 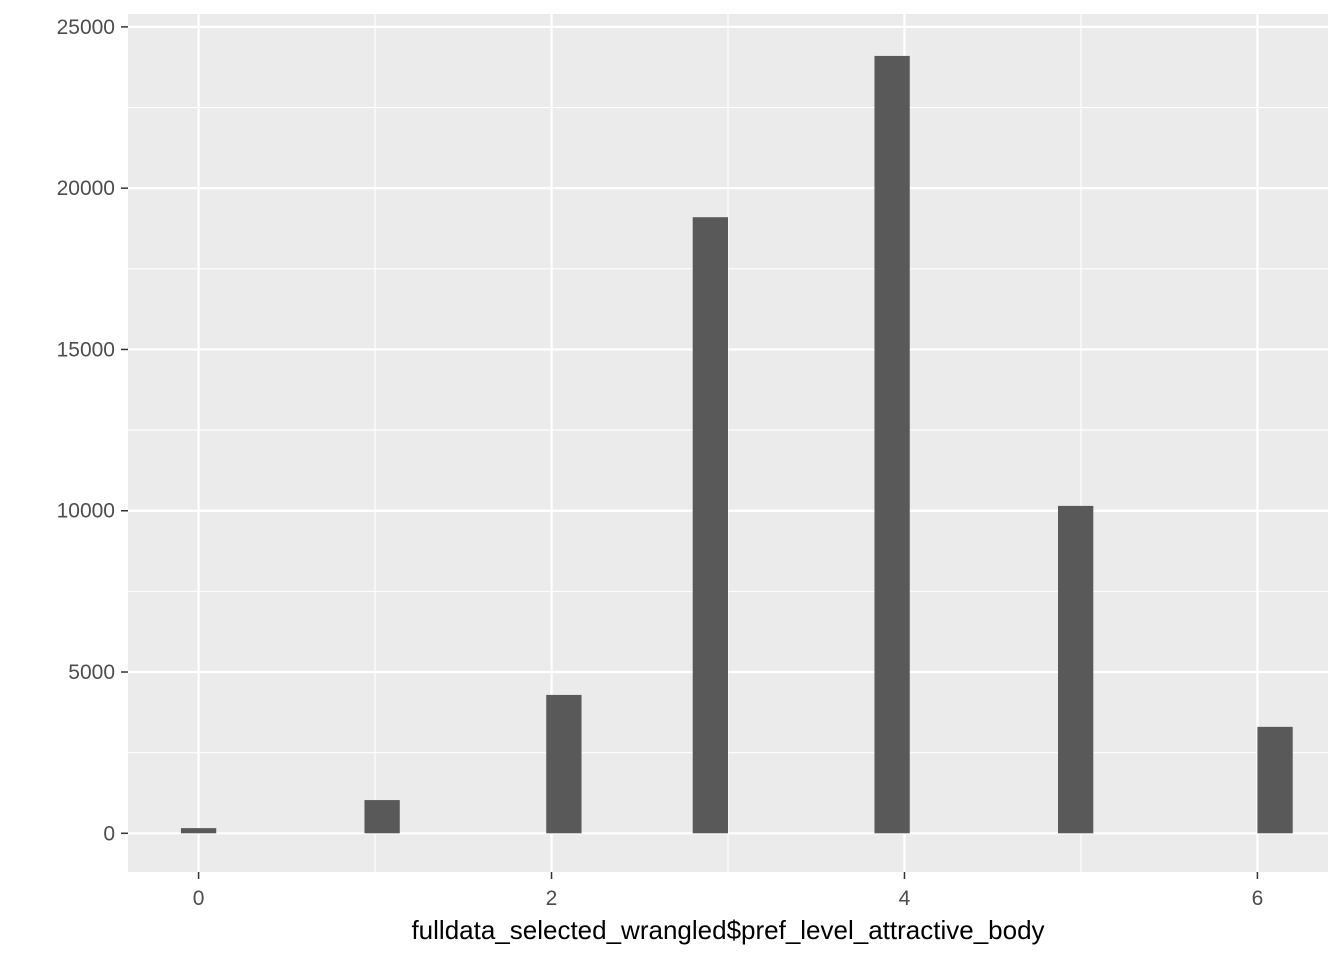 What do you see at coordinates (552, 898) in the screenshot?
I see `x-tick-label: 2` at bounding box center [552, 898].